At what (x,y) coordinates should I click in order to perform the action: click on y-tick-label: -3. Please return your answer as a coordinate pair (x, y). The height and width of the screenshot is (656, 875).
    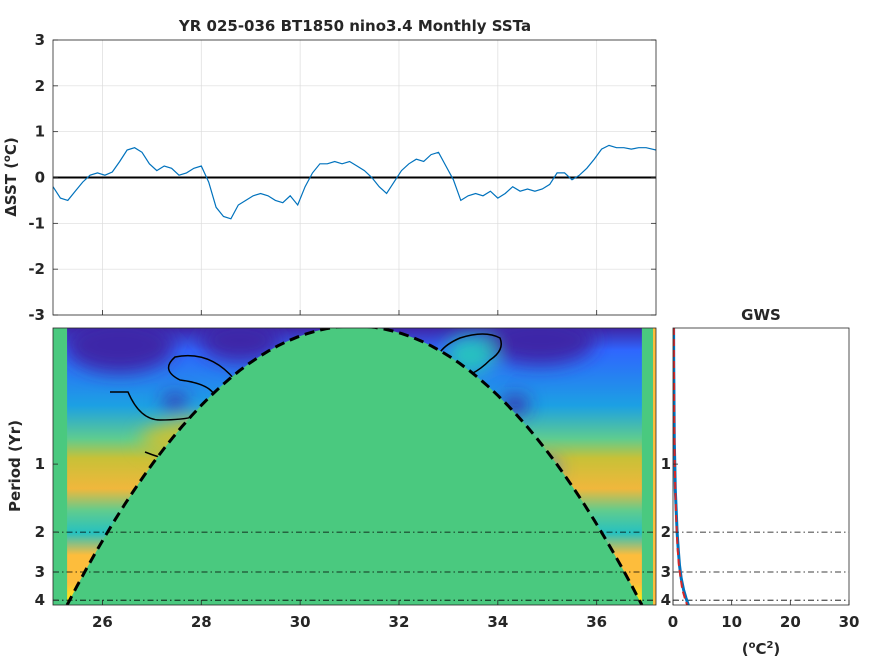
    Looking at the image, I should click on (36, 315).